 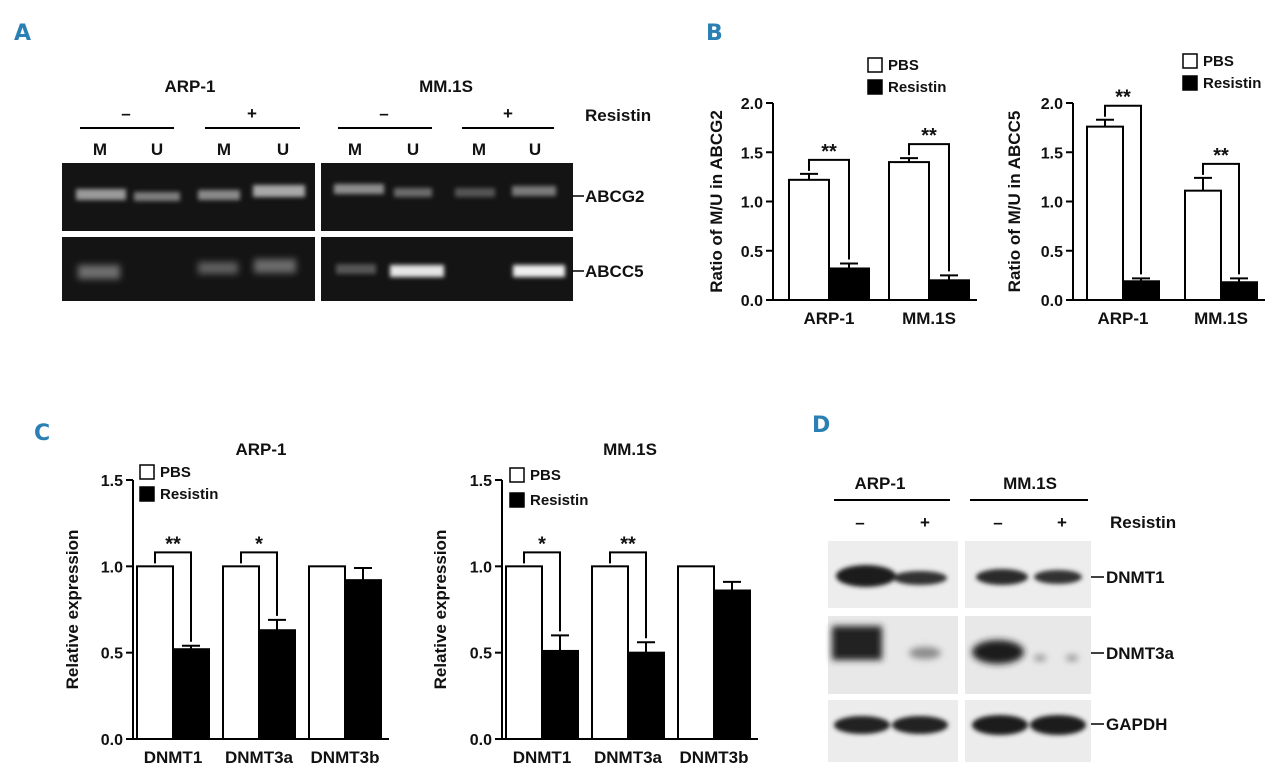 What do you see at coordinates (188, 269) in the screenshot?
I see `gel-abcc5-arp1` at bounding box center [188, 269].